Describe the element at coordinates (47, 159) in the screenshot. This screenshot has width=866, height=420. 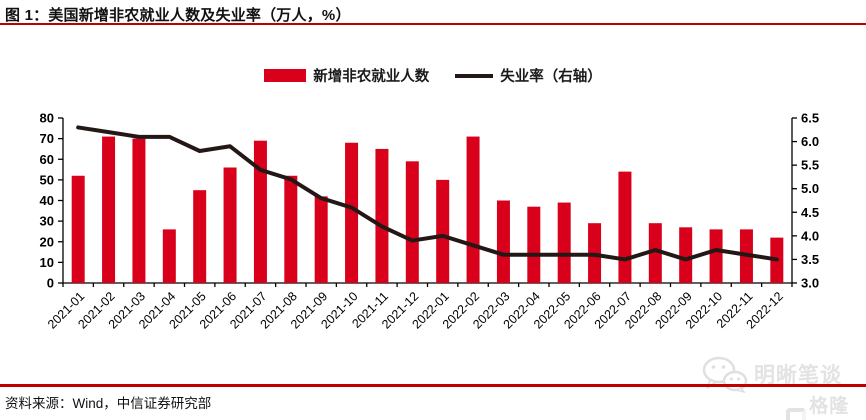
I see `left-axis-label: 60` at that location.